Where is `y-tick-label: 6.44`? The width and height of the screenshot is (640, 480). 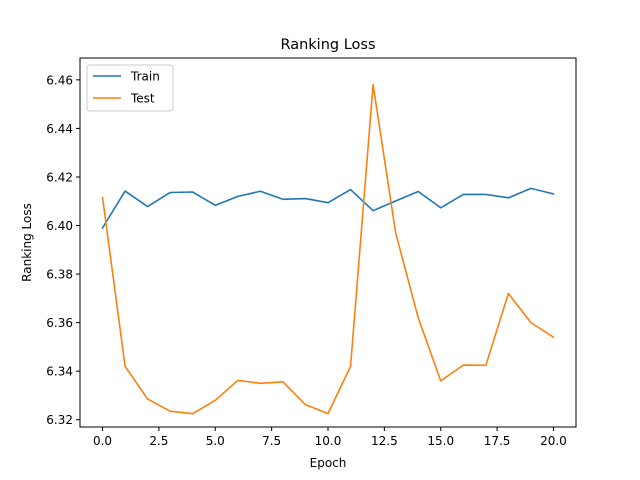 y-tick-label: 6.44 is located at coordinates (59, 129).